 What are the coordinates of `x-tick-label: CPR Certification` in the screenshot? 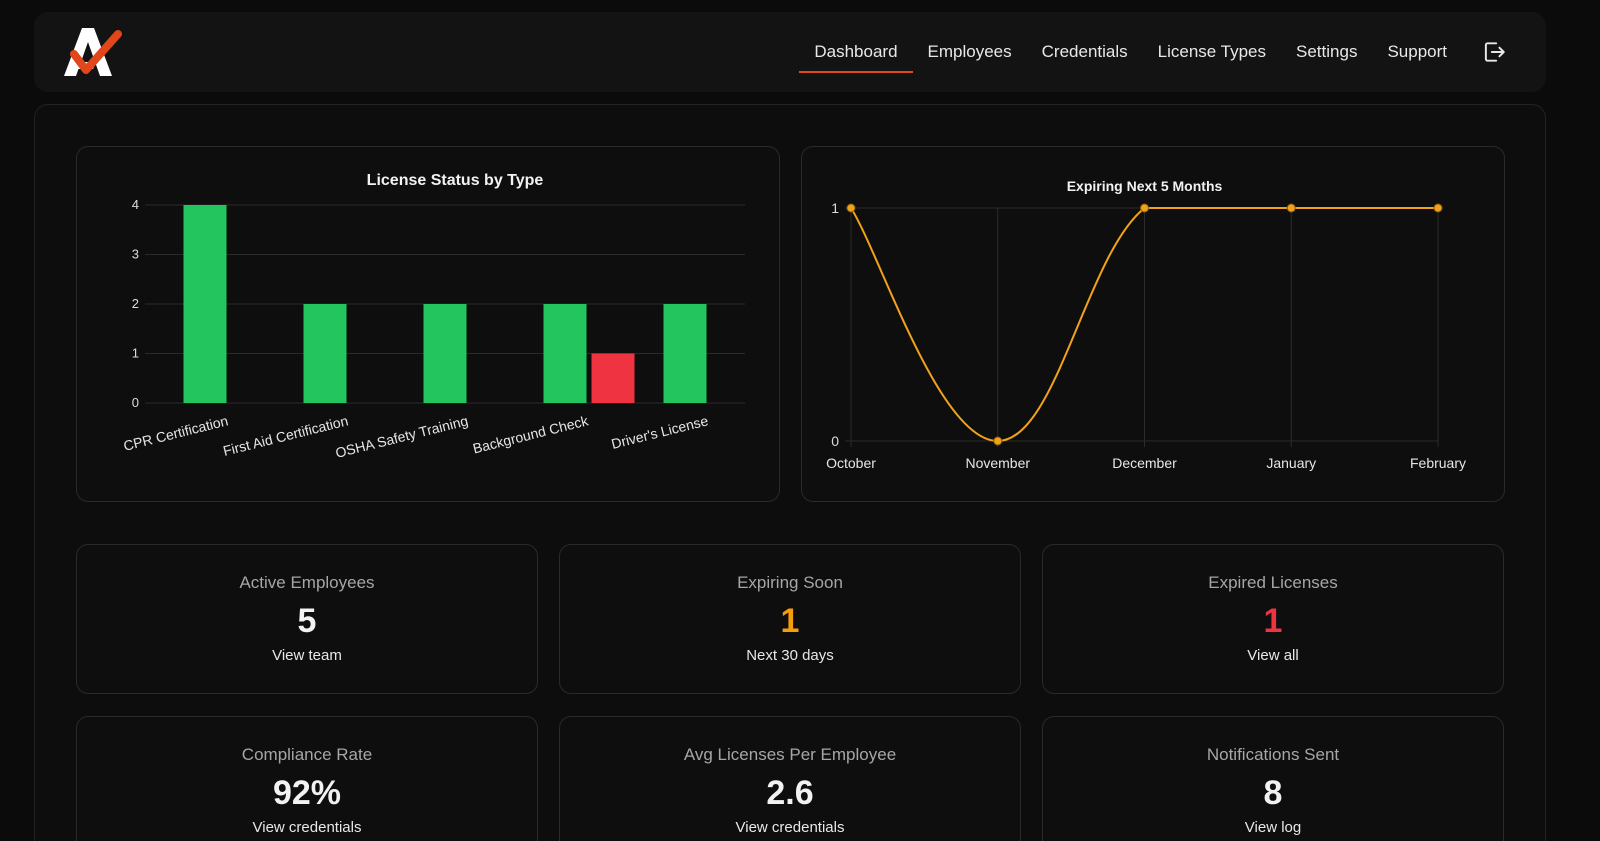 It's located at (176, 433).